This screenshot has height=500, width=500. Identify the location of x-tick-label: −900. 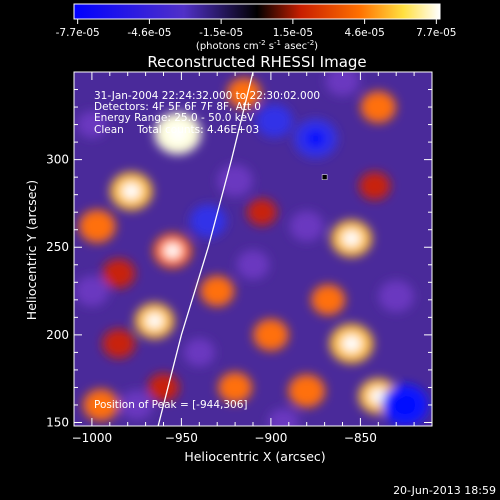
(270, 438).